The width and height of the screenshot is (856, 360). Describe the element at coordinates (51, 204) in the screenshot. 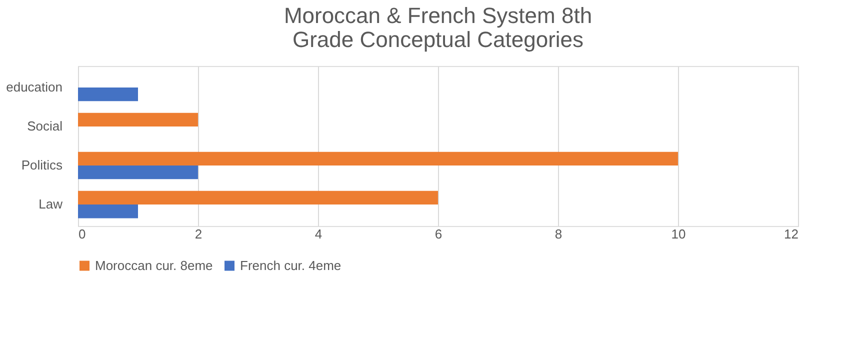

I see `y-tick-label: Law` at that location.